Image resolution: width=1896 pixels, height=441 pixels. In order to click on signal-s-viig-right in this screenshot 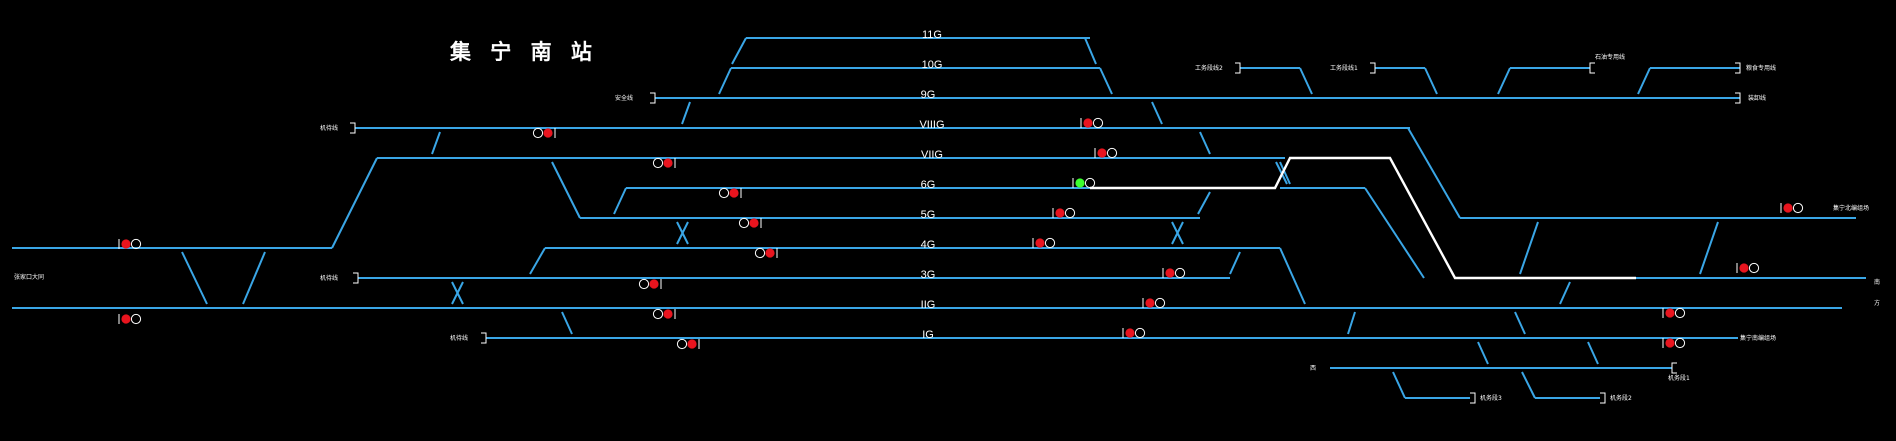, I will do `click(1106, 153)`.